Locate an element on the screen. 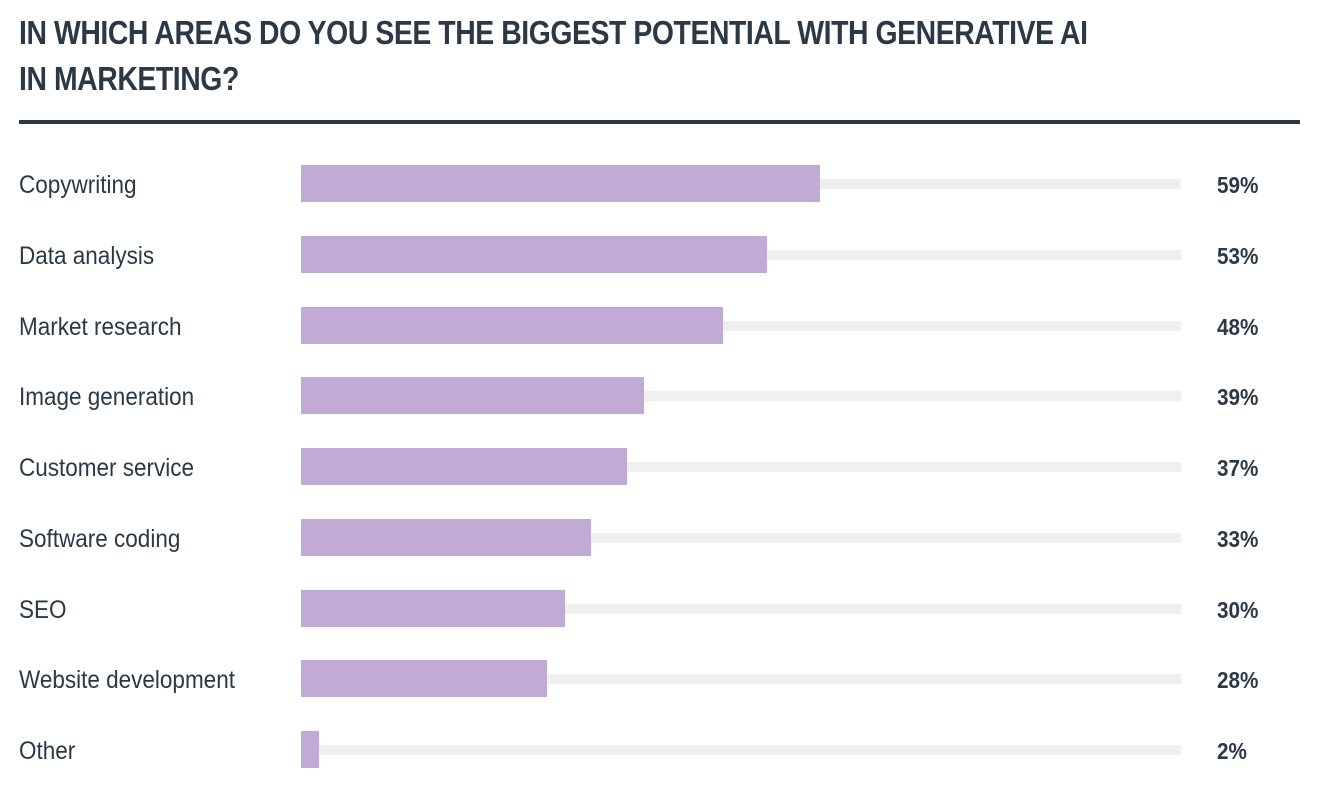 This screenshot has height=790, width=1318. category-label: Website development is located at coordinates (127, 680).